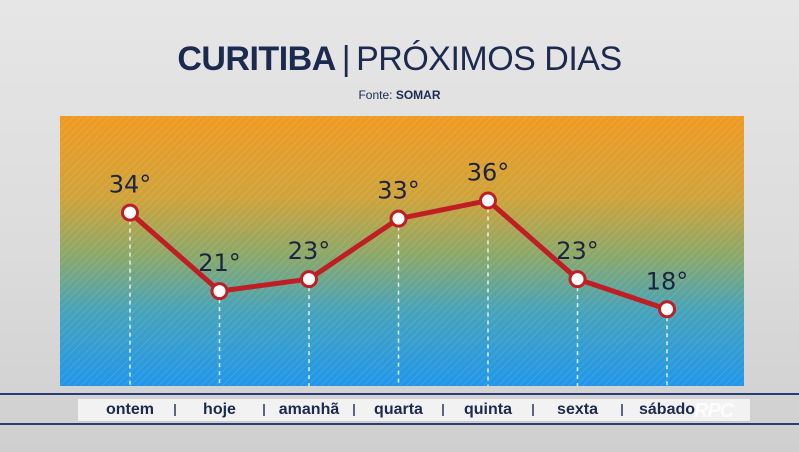  I want to click on day-label-sexta: sexta, so click(577, 409).